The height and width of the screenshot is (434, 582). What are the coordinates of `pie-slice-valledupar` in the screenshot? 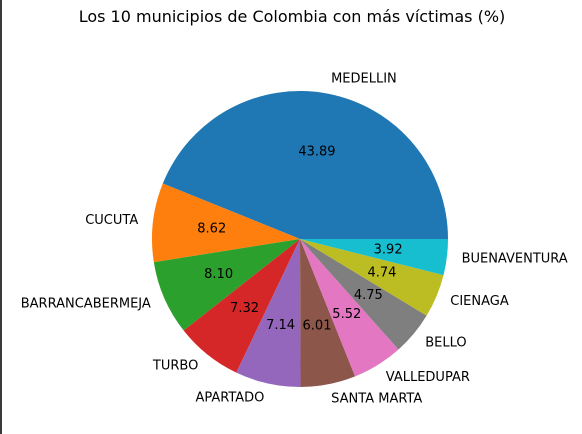 It's located at (349, 308).